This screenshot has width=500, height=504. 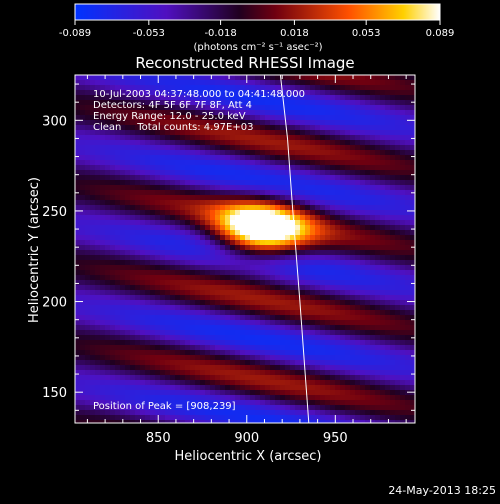 I want to click on detectors-label: Detectors: 4F 5F 6F 7F 8F, Att 4, so click(x=172, y=105).